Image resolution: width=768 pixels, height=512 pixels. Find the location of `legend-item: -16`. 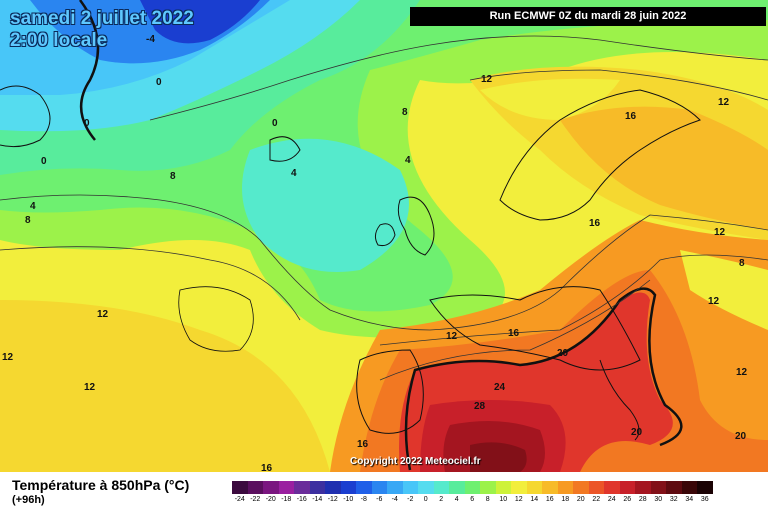

legend-item: -16 is located at coordinates (302, 493).